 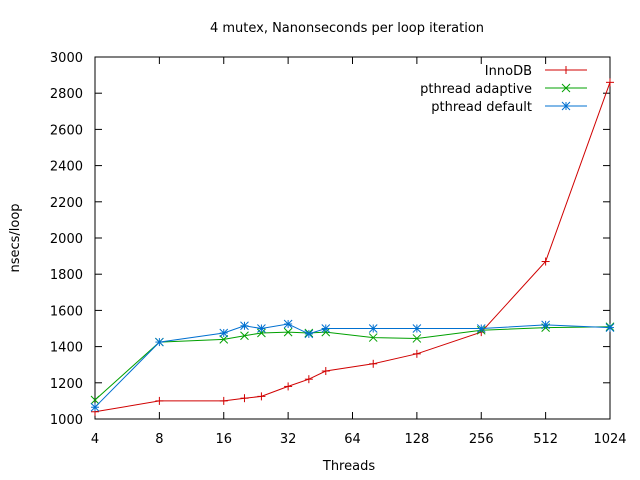 What do you see at coordinates (481, 439) in the screenshot?
I see `x-tick-label: 256` at bounding box center [481, 439].